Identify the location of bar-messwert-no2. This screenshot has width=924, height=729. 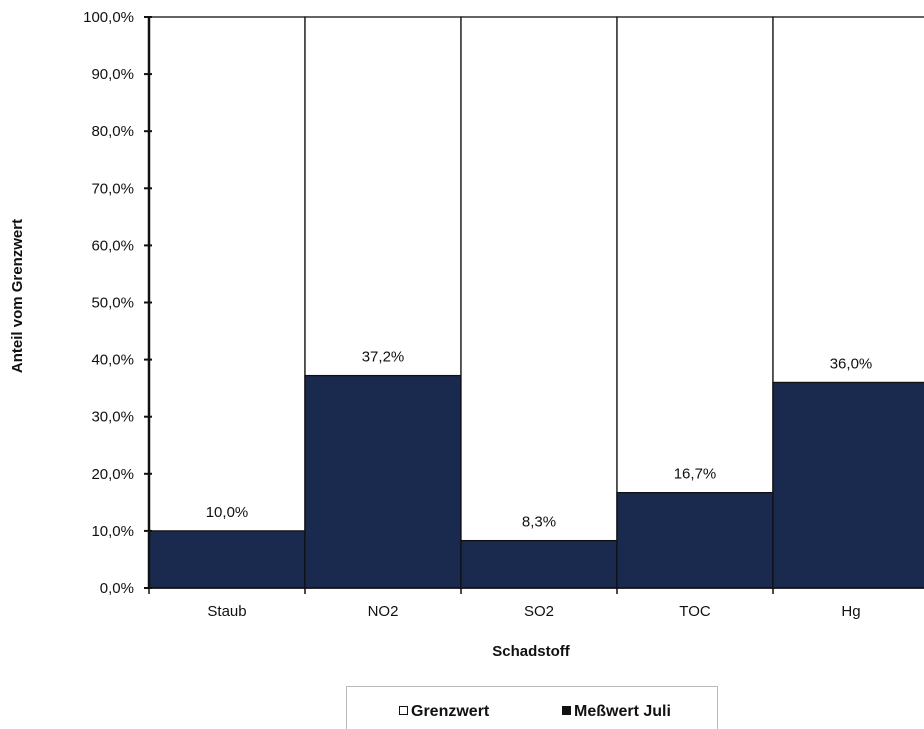
(383, 481).